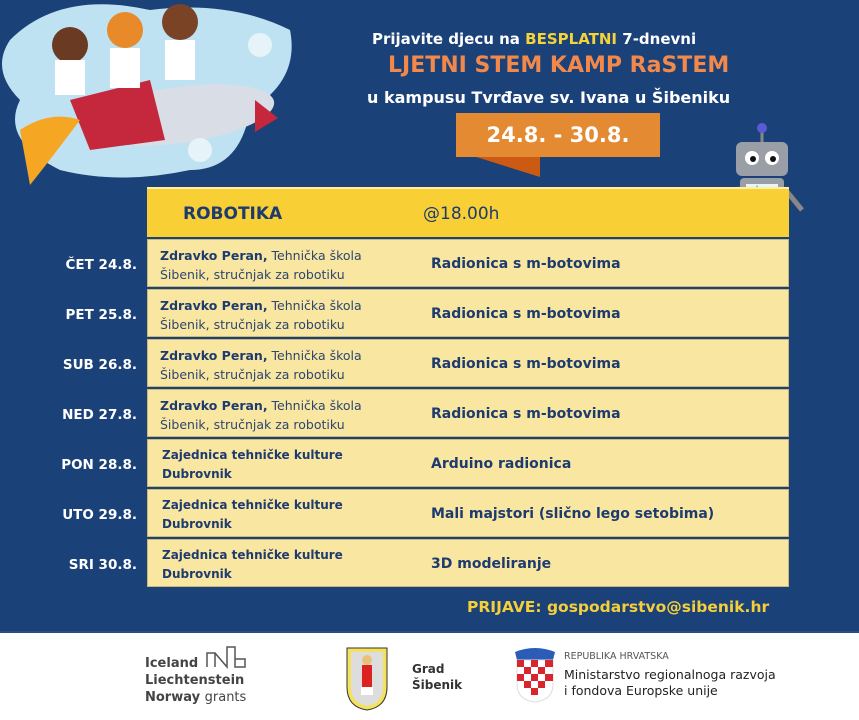 This screenshot has height=720, width=859. I want to click on eea-grants-logo: Iceland Liechtenstein Norway grants, so click(195, 680).